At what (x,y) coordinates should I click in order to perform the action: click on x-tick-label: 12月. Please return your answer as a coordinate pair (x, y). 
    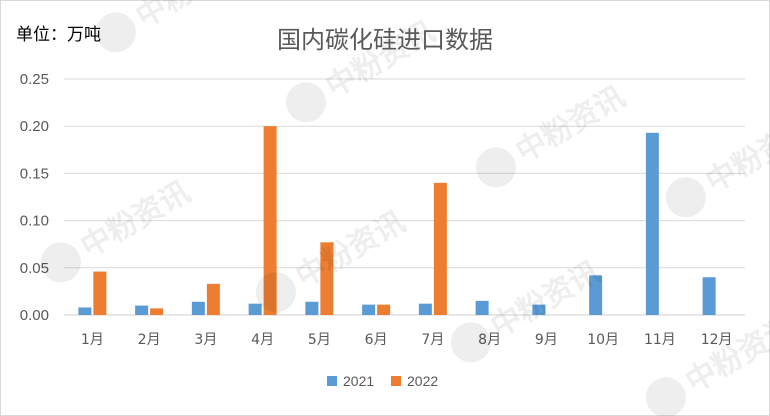
    Looking at the image, I should click on (717, 340).